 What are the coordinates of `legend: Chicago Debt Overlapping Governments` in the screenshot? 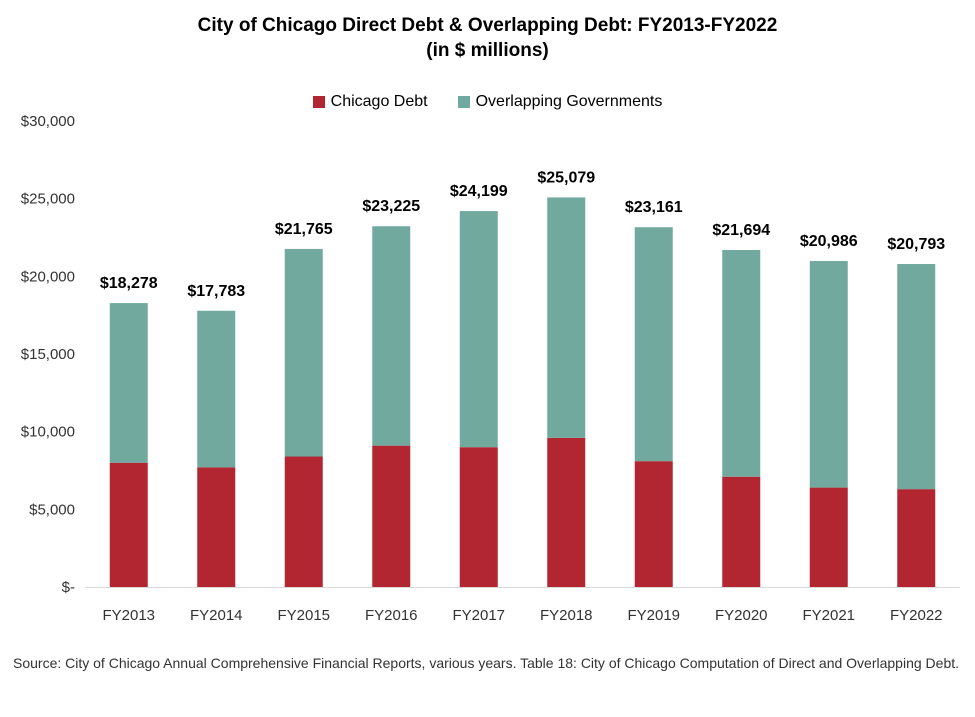 It's located at (487, 102).